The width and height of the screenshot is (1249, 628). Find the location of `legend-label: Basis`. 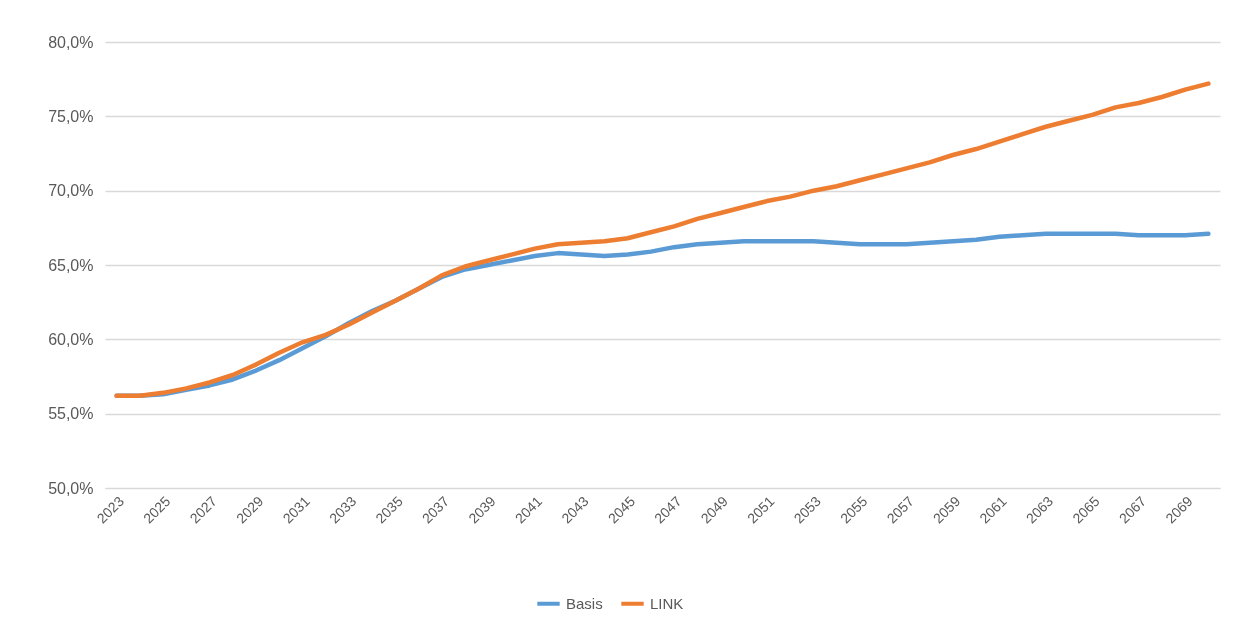

legend-label: Basis is located at coordinates (584, 603).